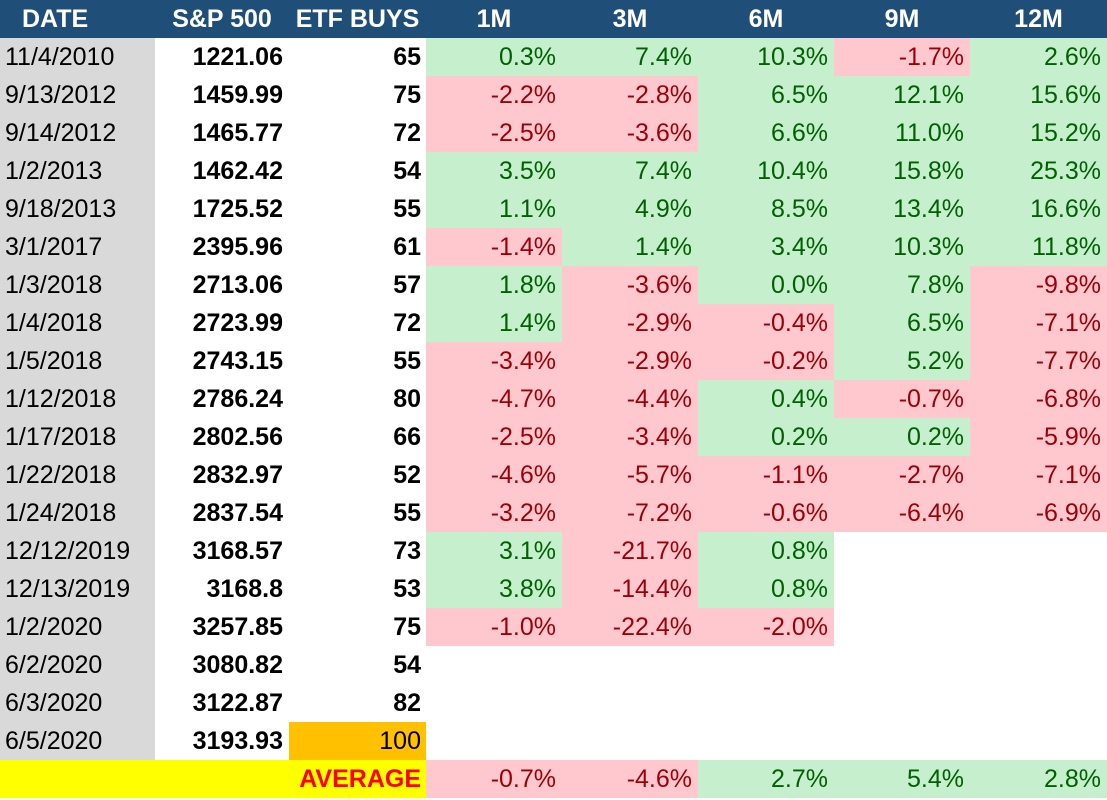 The height and width of the screenshot is (800, 1107). Describe the element at coordinates (77, 323) in the screenshot. I see `date-cell: 1/4/2018` at that location.